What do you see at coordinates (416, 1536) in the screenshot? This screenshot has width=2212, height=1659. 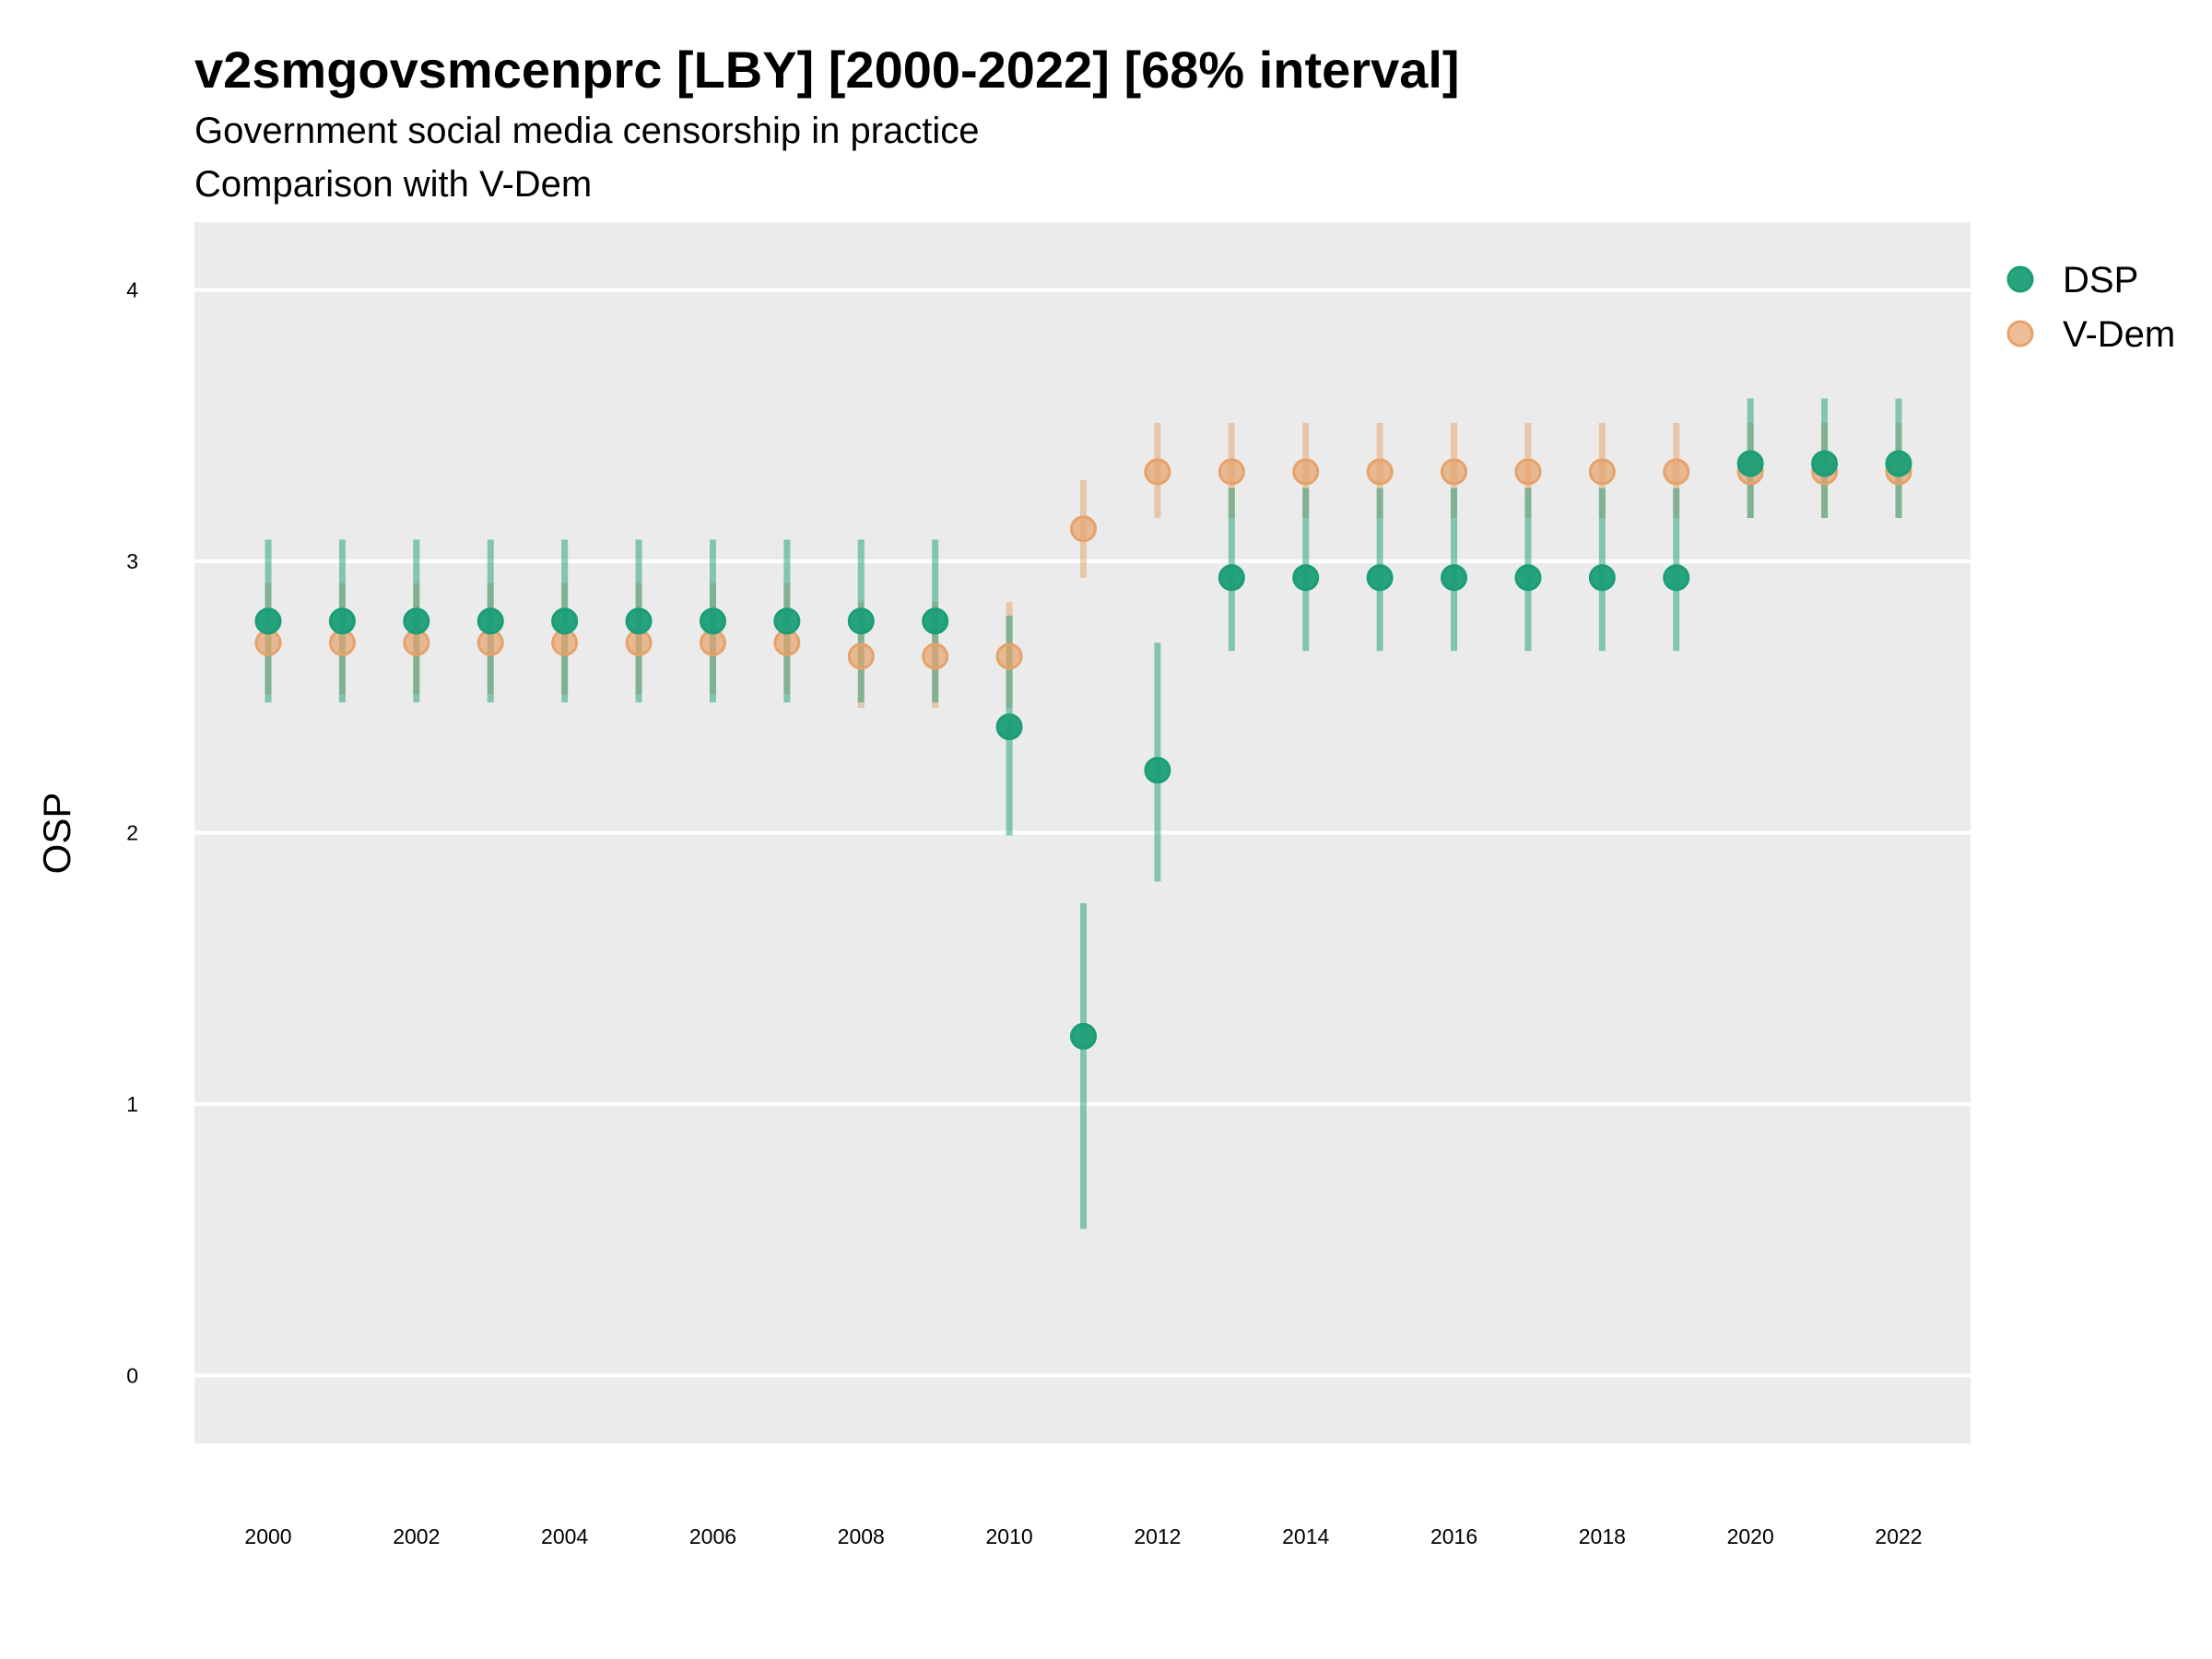 I see `x-tick-label: 2002` at bounding box center [416, 1536].